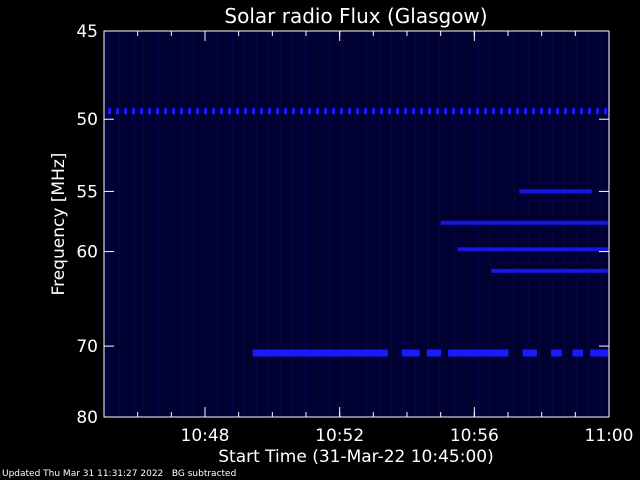  Describe the element at coordinates (87, 253) in the screenshot. I see `y-tick-label: 60` at that location.